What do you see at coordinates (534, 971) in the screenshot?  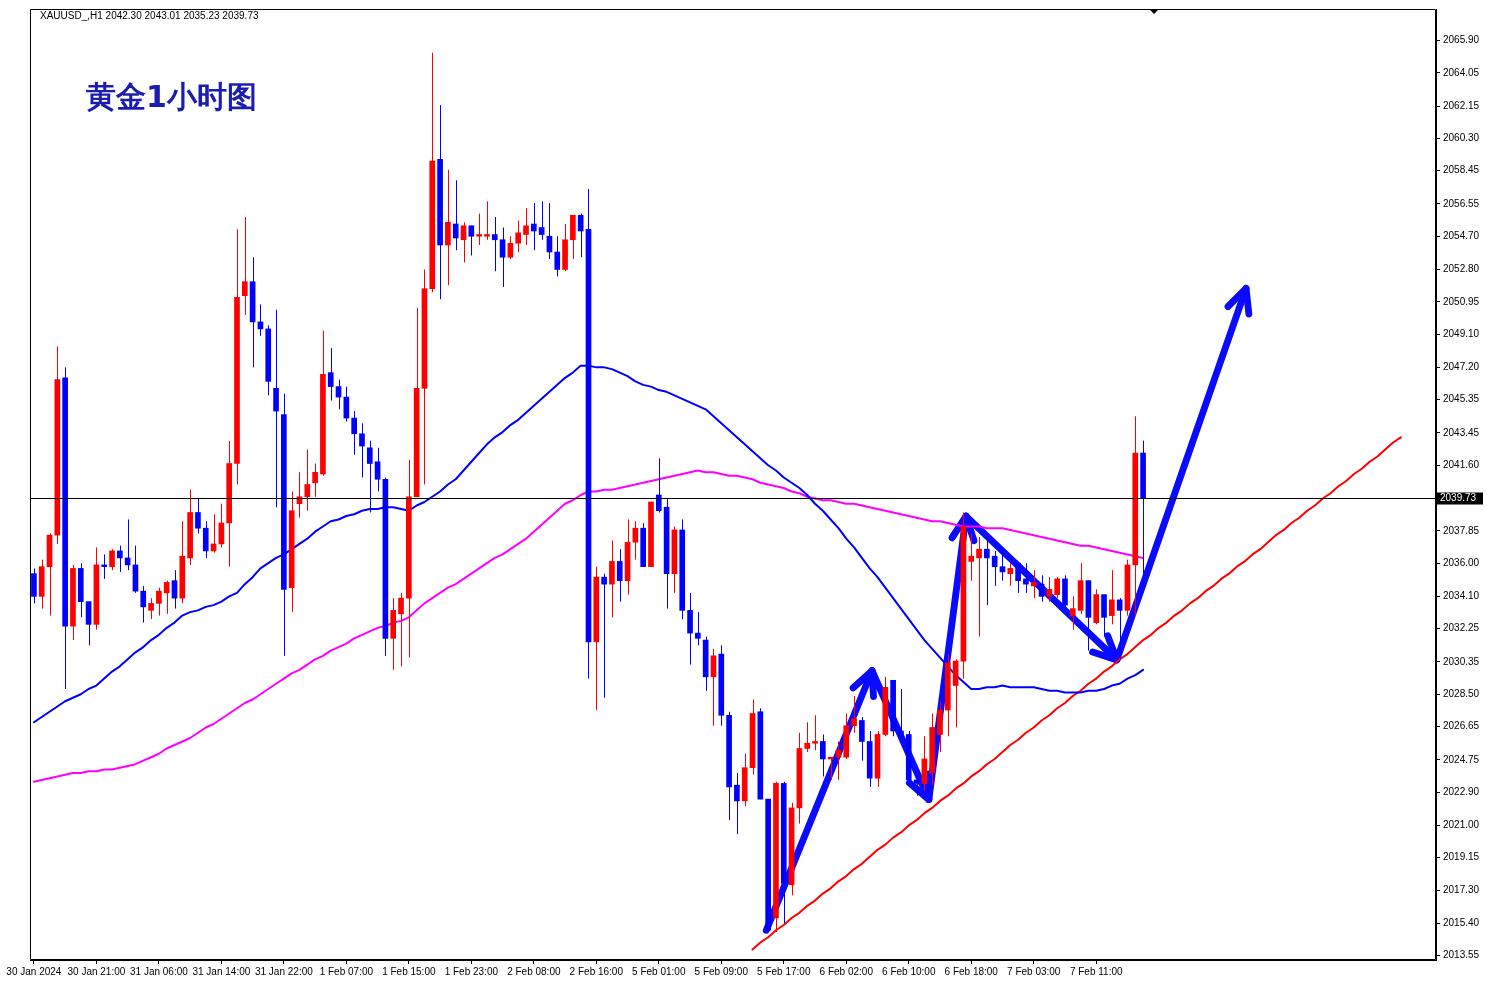 I see `x-tick-label: 2 Feb 08:00` at bounding box center [534, 971].